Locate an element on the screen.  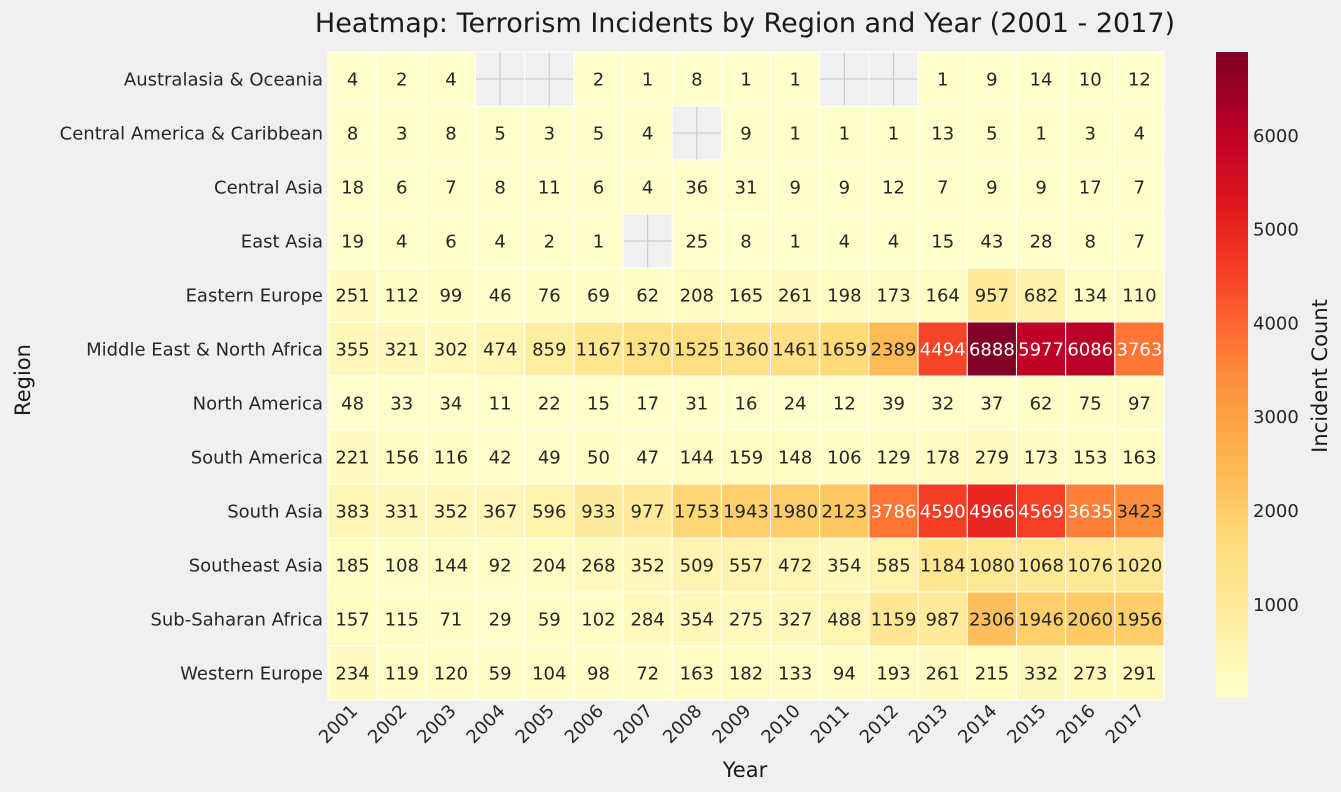
cell-value-label: 367 is located at coordinates (500, 512).